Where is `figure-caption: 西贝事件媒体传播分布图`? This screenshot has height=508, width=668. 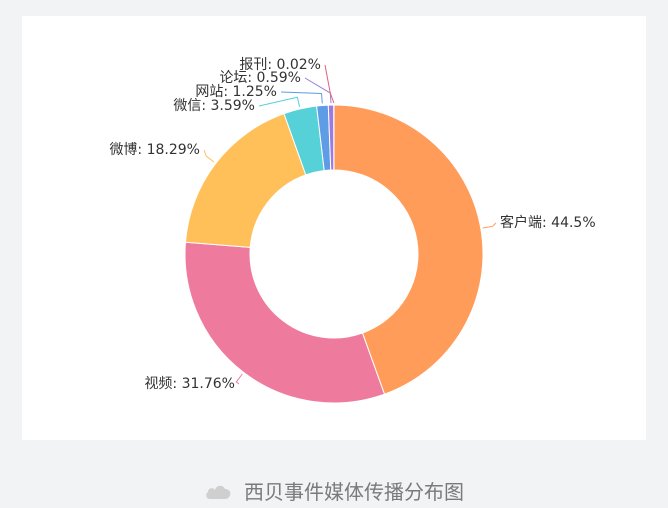
figure-caption: 西贝事件媒体传播分布图 is located at coordinates (334, 490).